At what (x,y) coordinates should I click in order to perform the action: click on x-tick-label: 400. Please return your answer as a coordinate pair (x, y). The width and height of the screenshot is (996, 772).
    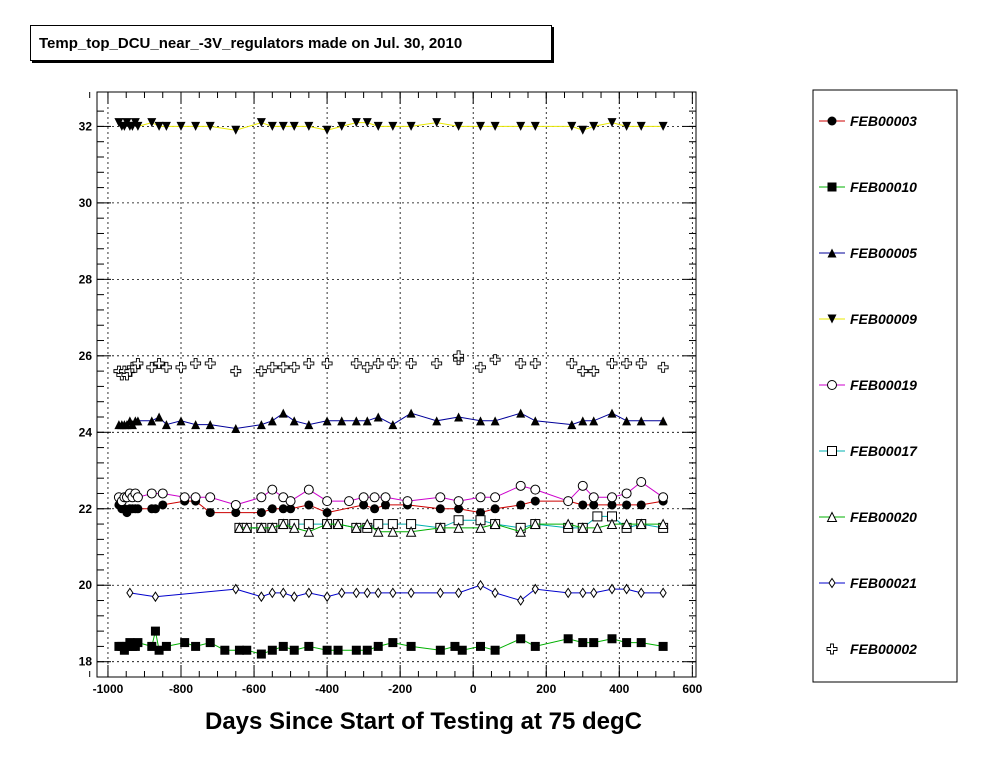
    Looking at the image, I should click on (619, 689).